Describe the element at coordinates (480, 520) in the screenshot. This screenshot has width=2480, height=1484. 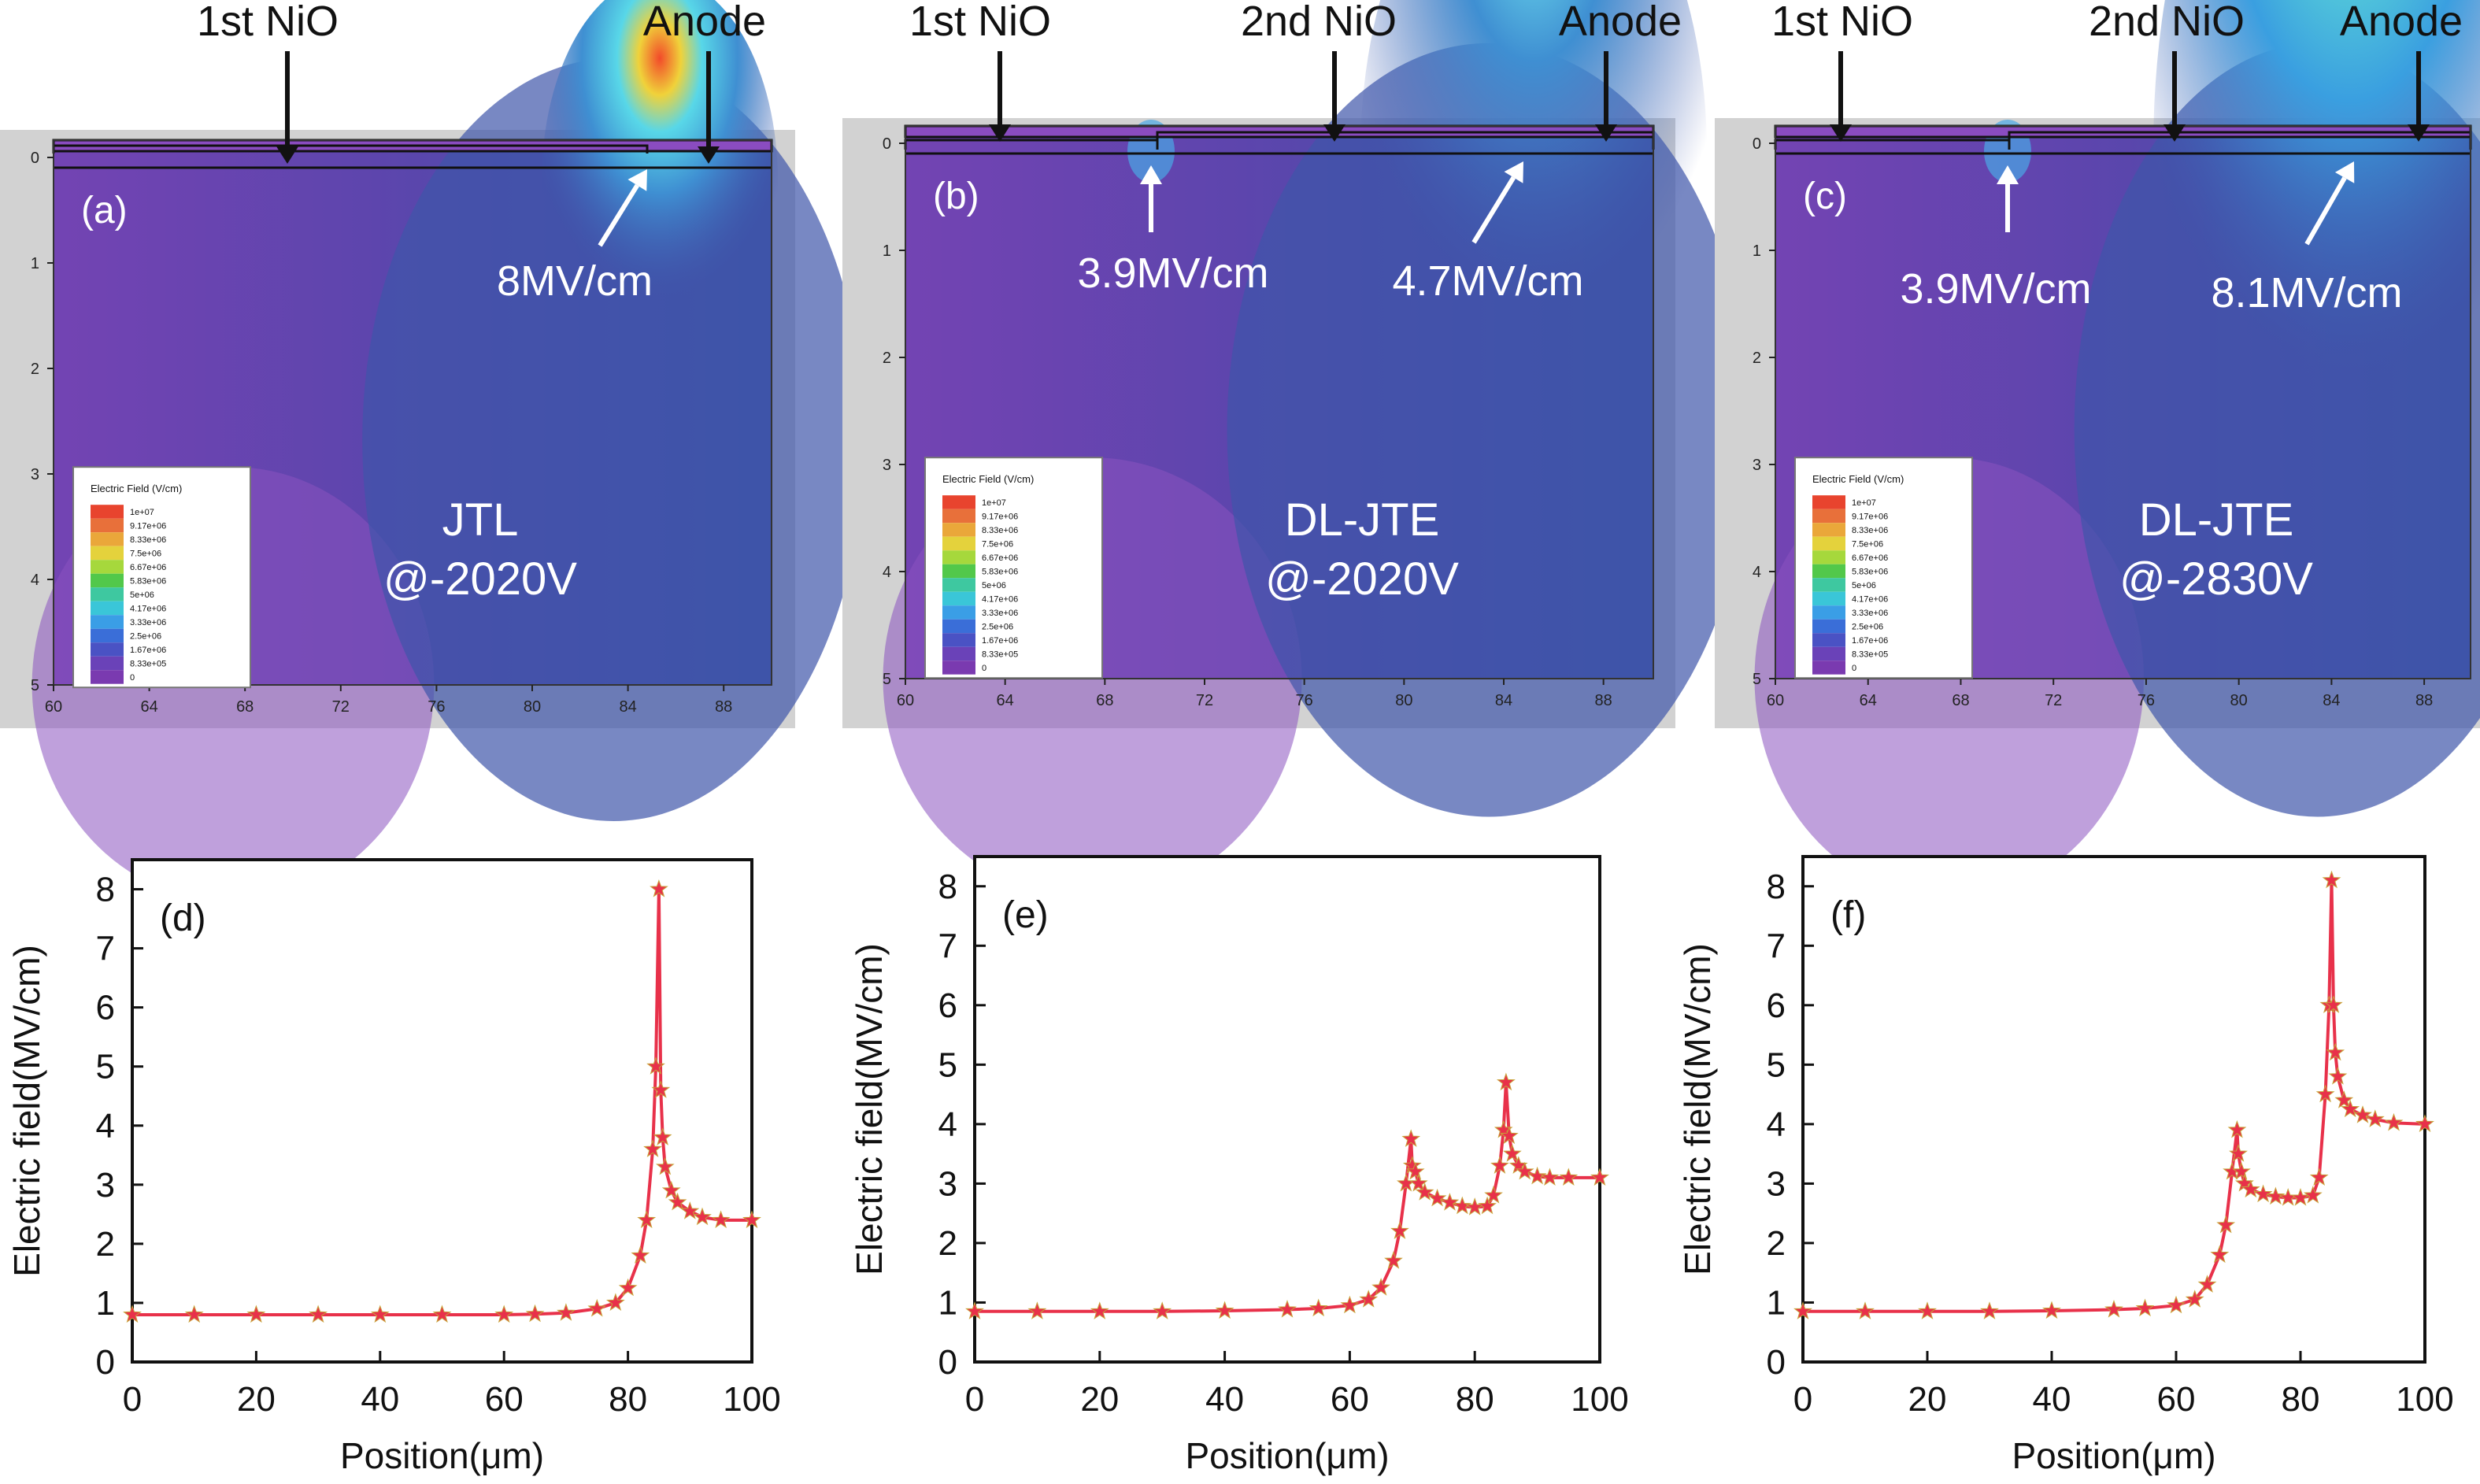
I see `panel-caption-title: JTL` at that location.